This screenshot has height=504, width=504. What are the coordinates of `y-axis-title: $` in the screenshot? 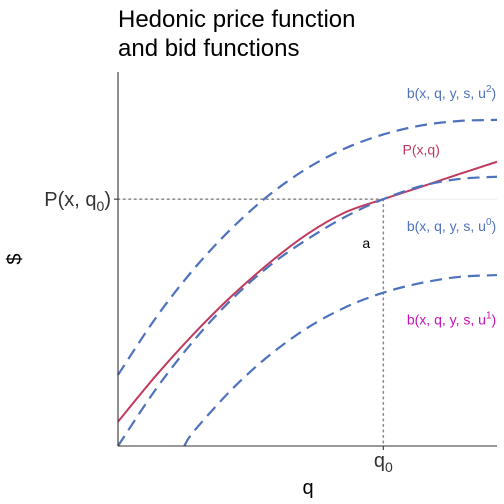 It's located at (15, 258).